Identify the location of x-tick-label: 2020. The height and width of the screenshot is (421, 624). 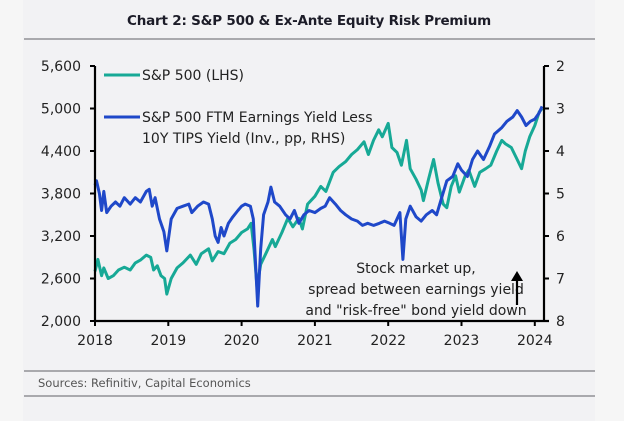
(242, 341).